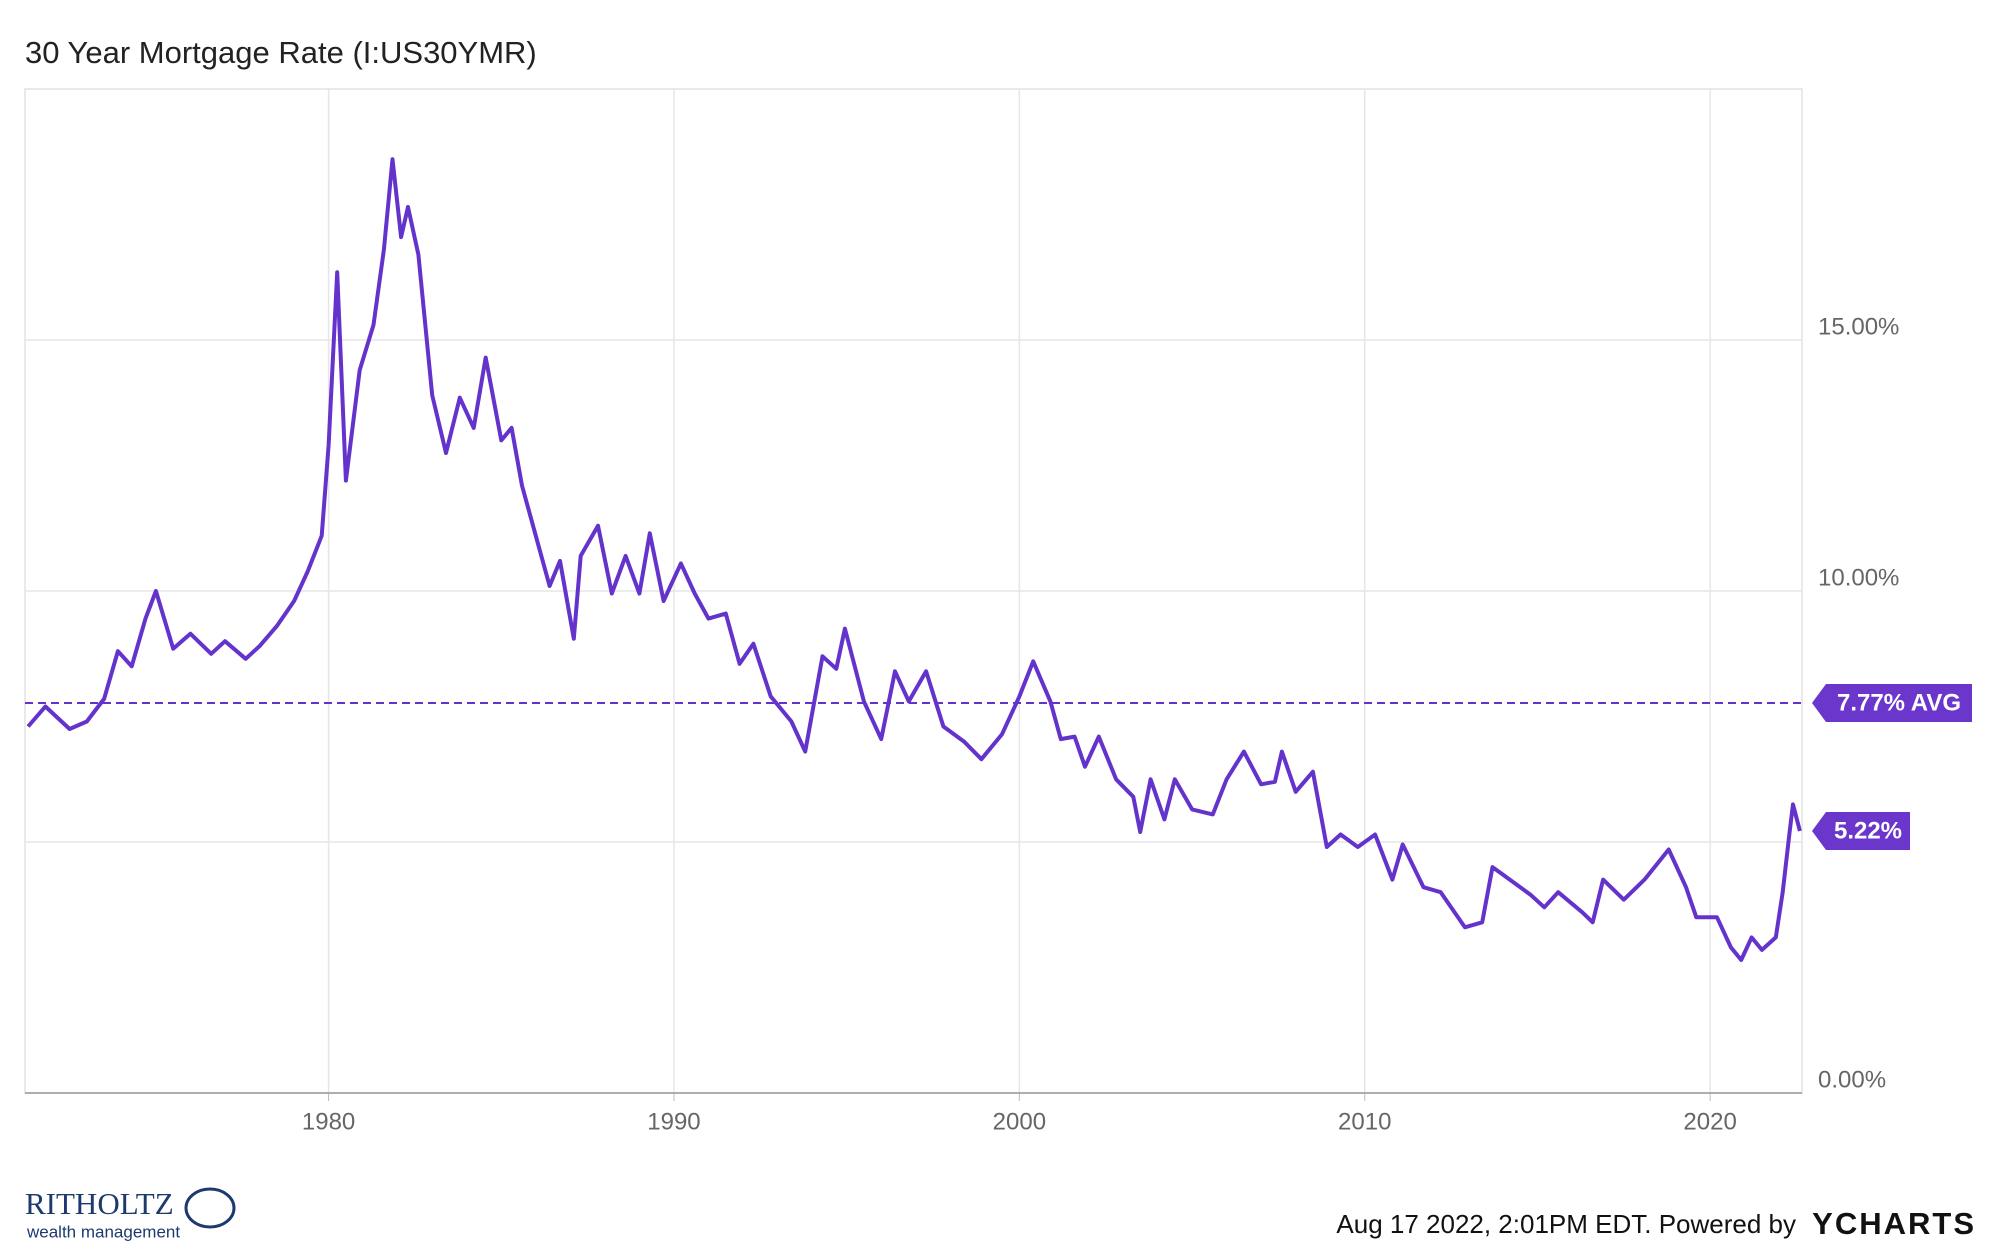 The height and width of the screenshot is (1258, 2000). I want to click on y-tick-label: 0.00%, so click(1852, 1079).